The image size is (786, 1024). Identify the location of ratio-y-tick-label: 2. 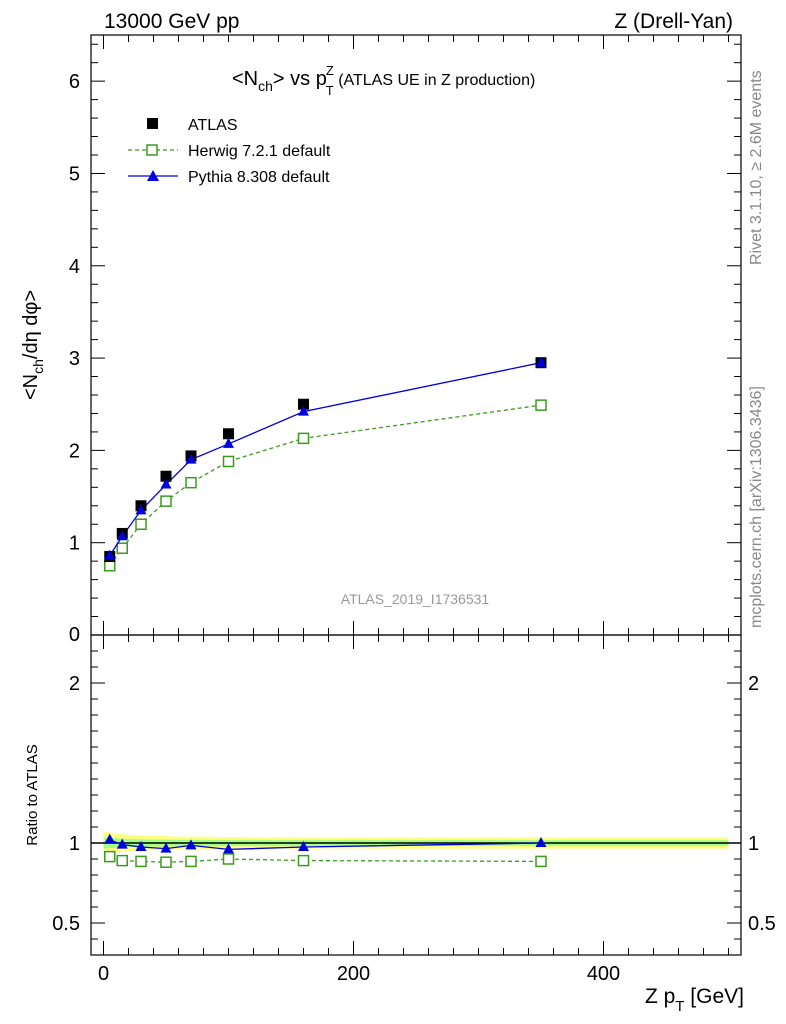
(74, 684).